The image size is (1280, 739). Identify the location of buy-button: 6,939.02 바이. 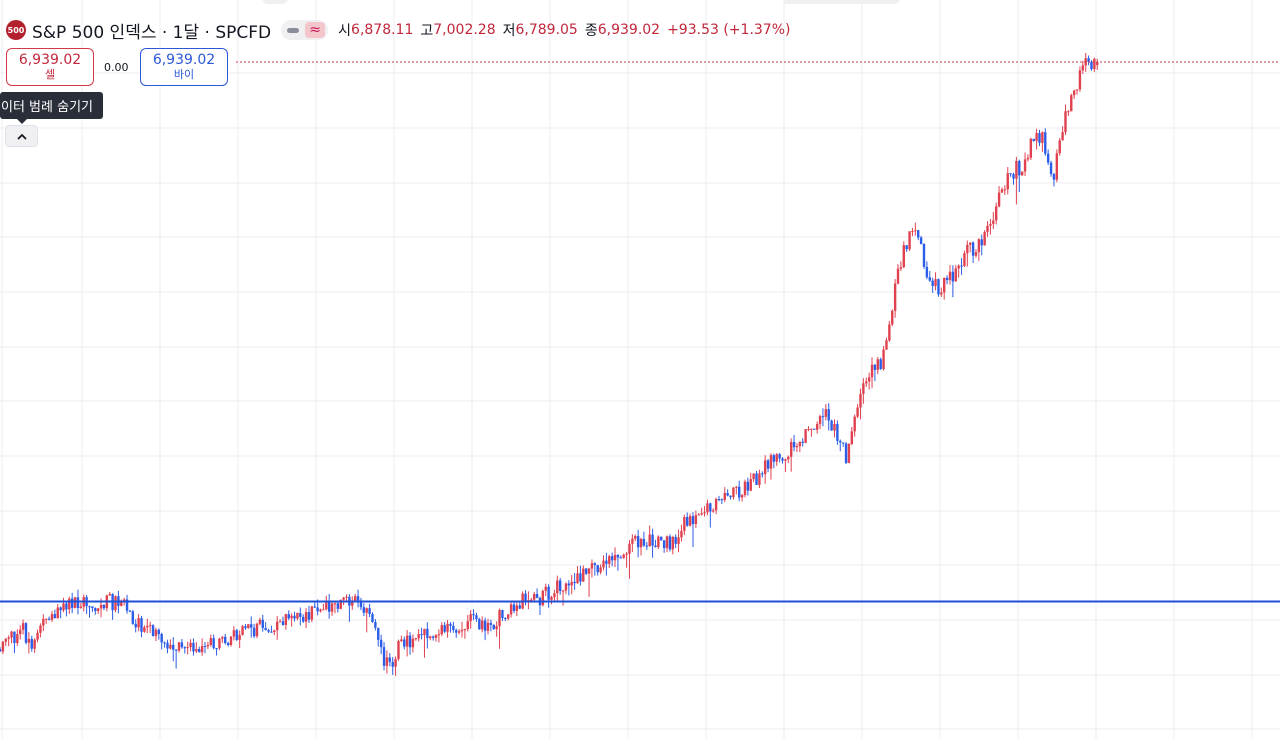
(184, 67).